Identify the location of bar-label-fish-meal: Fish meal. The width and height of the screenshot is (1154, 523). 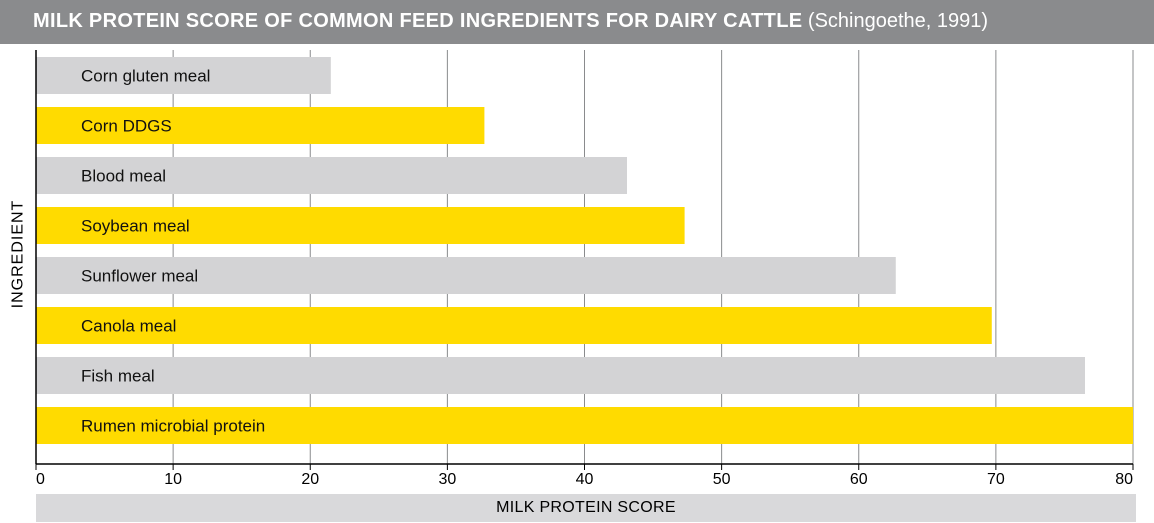
(118, 376).